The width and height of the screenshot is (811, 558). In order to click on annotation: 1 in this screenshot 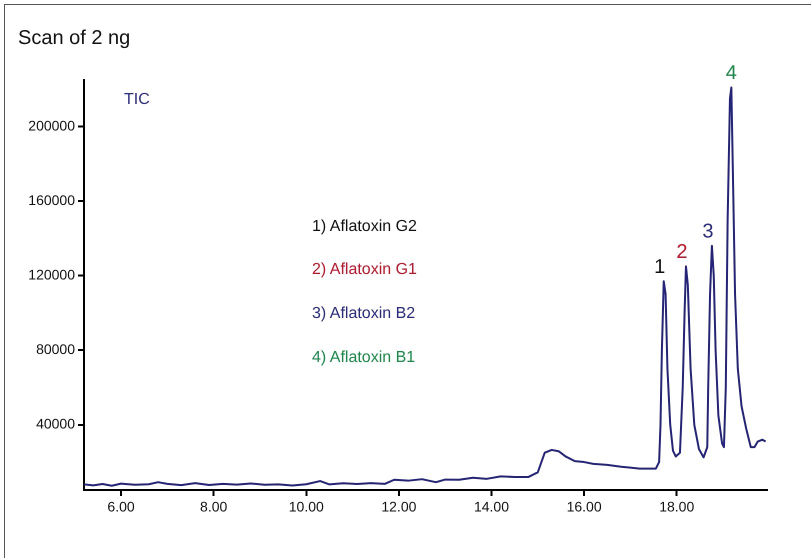, I will do `click(660, 267)`.